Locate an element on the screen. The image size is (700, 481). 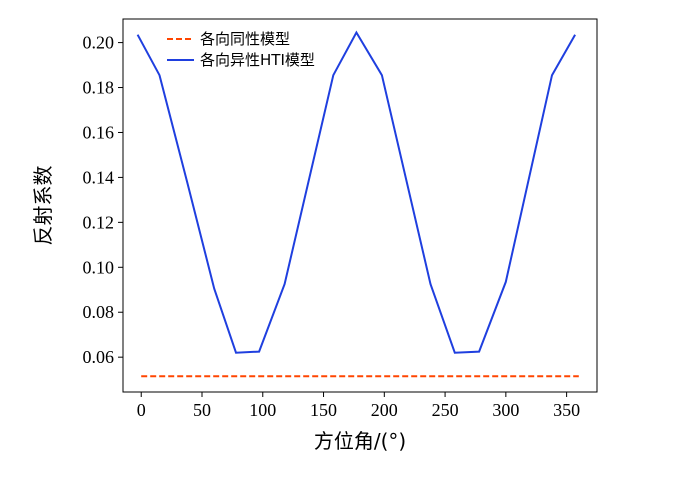
x-tick-label: 0 is located at coordinates (141, 410).